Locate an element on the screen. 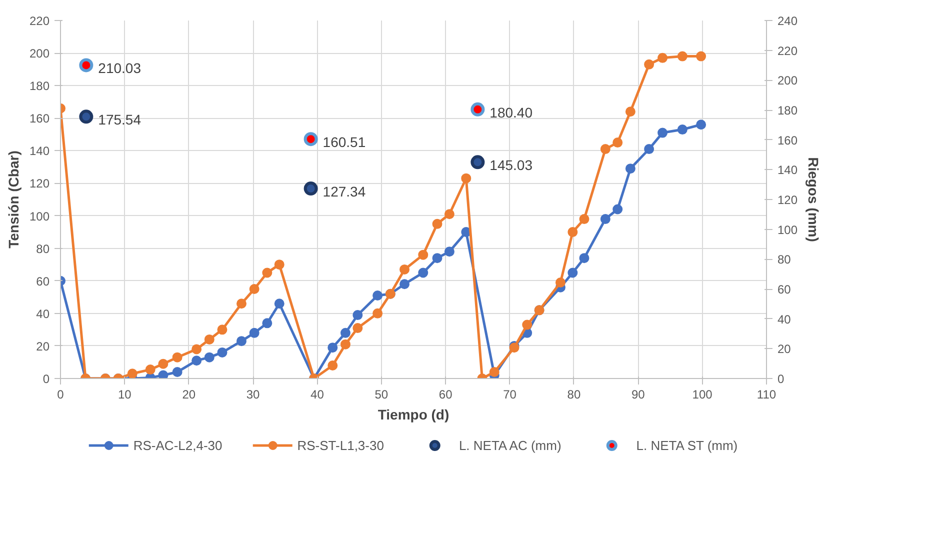  y-axis-title: Tensión (Cbar) is located at coordinates (13, 199).